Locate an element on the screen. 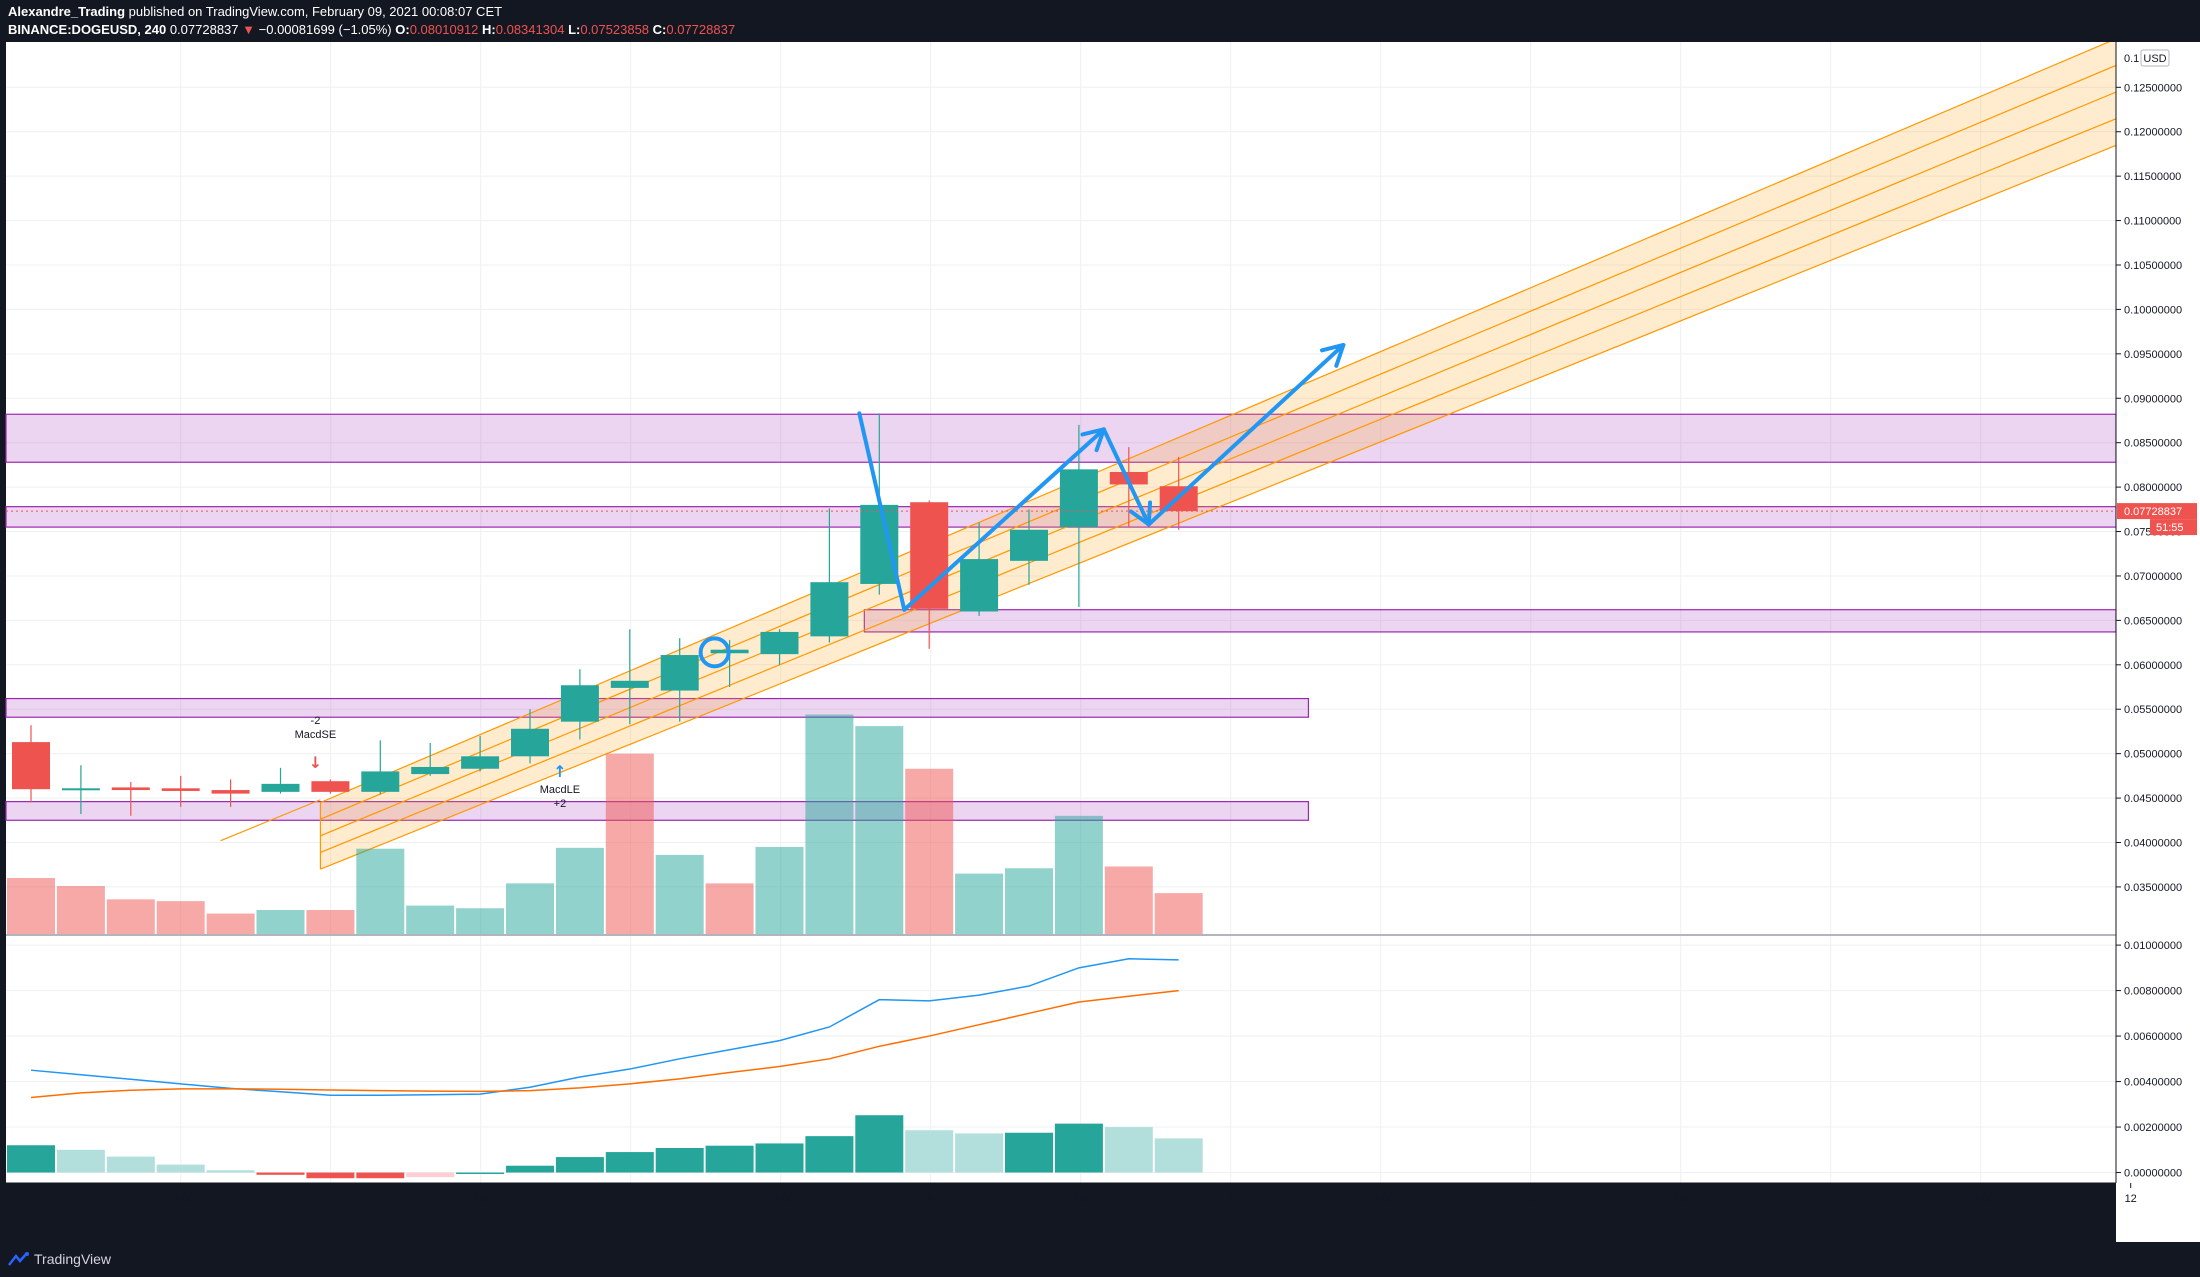  price-tick-label: 0.11000000 is located at coordinates (2152, 222).